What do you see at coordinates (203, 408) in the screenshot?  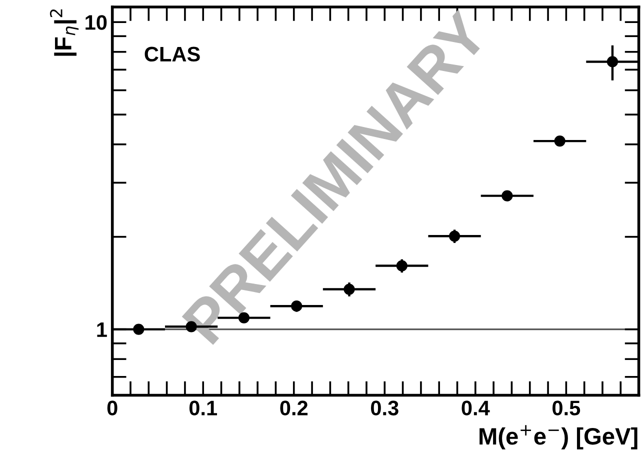 I see `x-tick-label: 0.1` at bounding box center [203, 408].